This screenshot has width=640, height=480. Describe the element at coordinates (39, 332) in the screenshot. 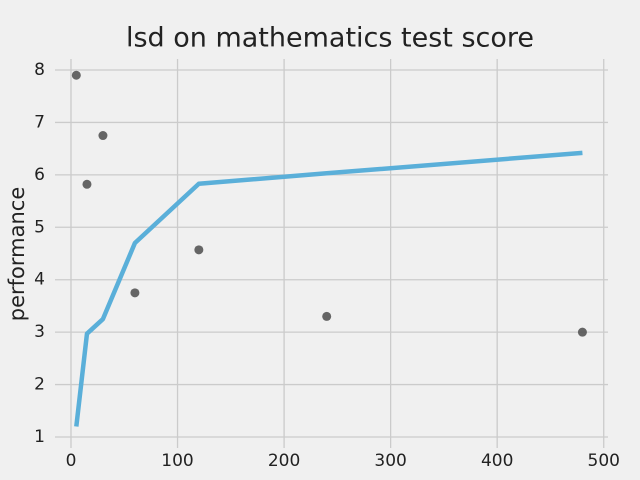

I see `y-tick-label: 3` at that location.